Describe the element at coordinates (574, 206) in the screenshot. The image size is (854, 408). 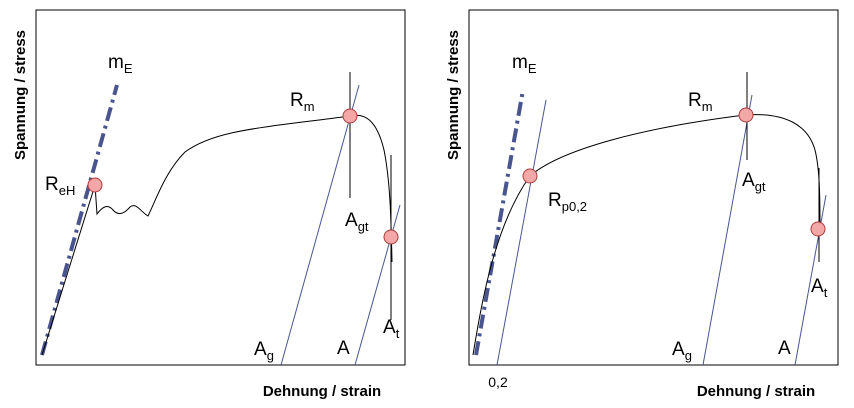
I see `label-sub: p0,2` at that location.